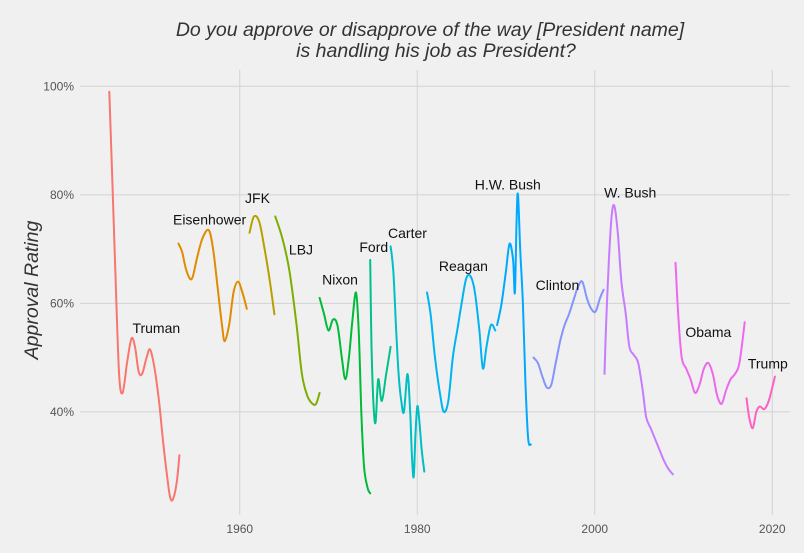 This screenshot has width=804, height=553. Describe the element at coordinates (772, 529) in the screenshot. I see `x-tick-label: 2020` at that location.